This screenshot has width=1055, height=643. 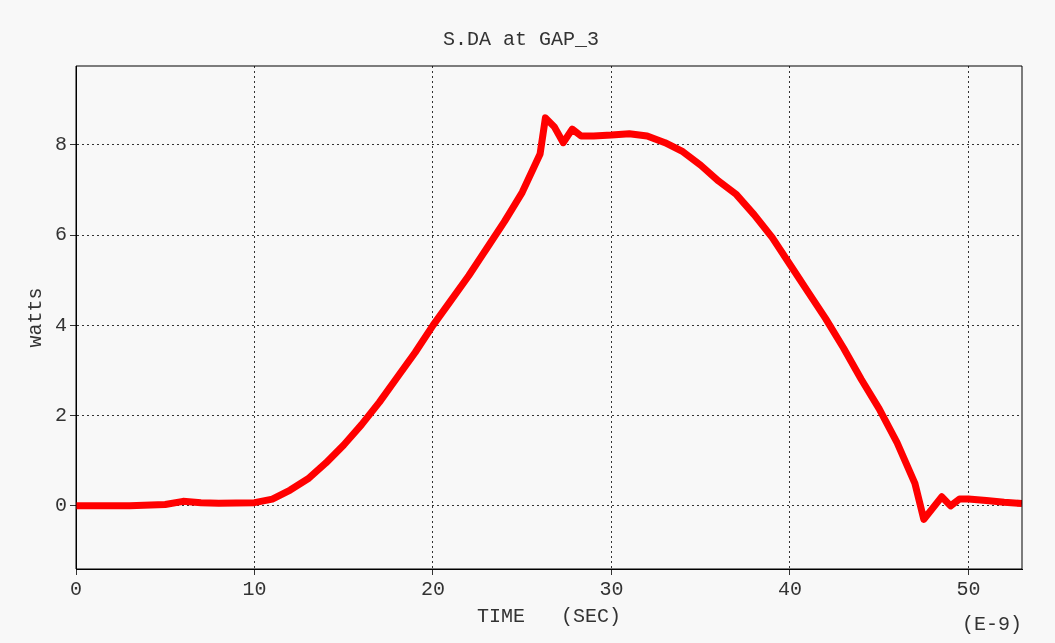 I want to click on y-tick-label: 6, so click(x=60, y=235).